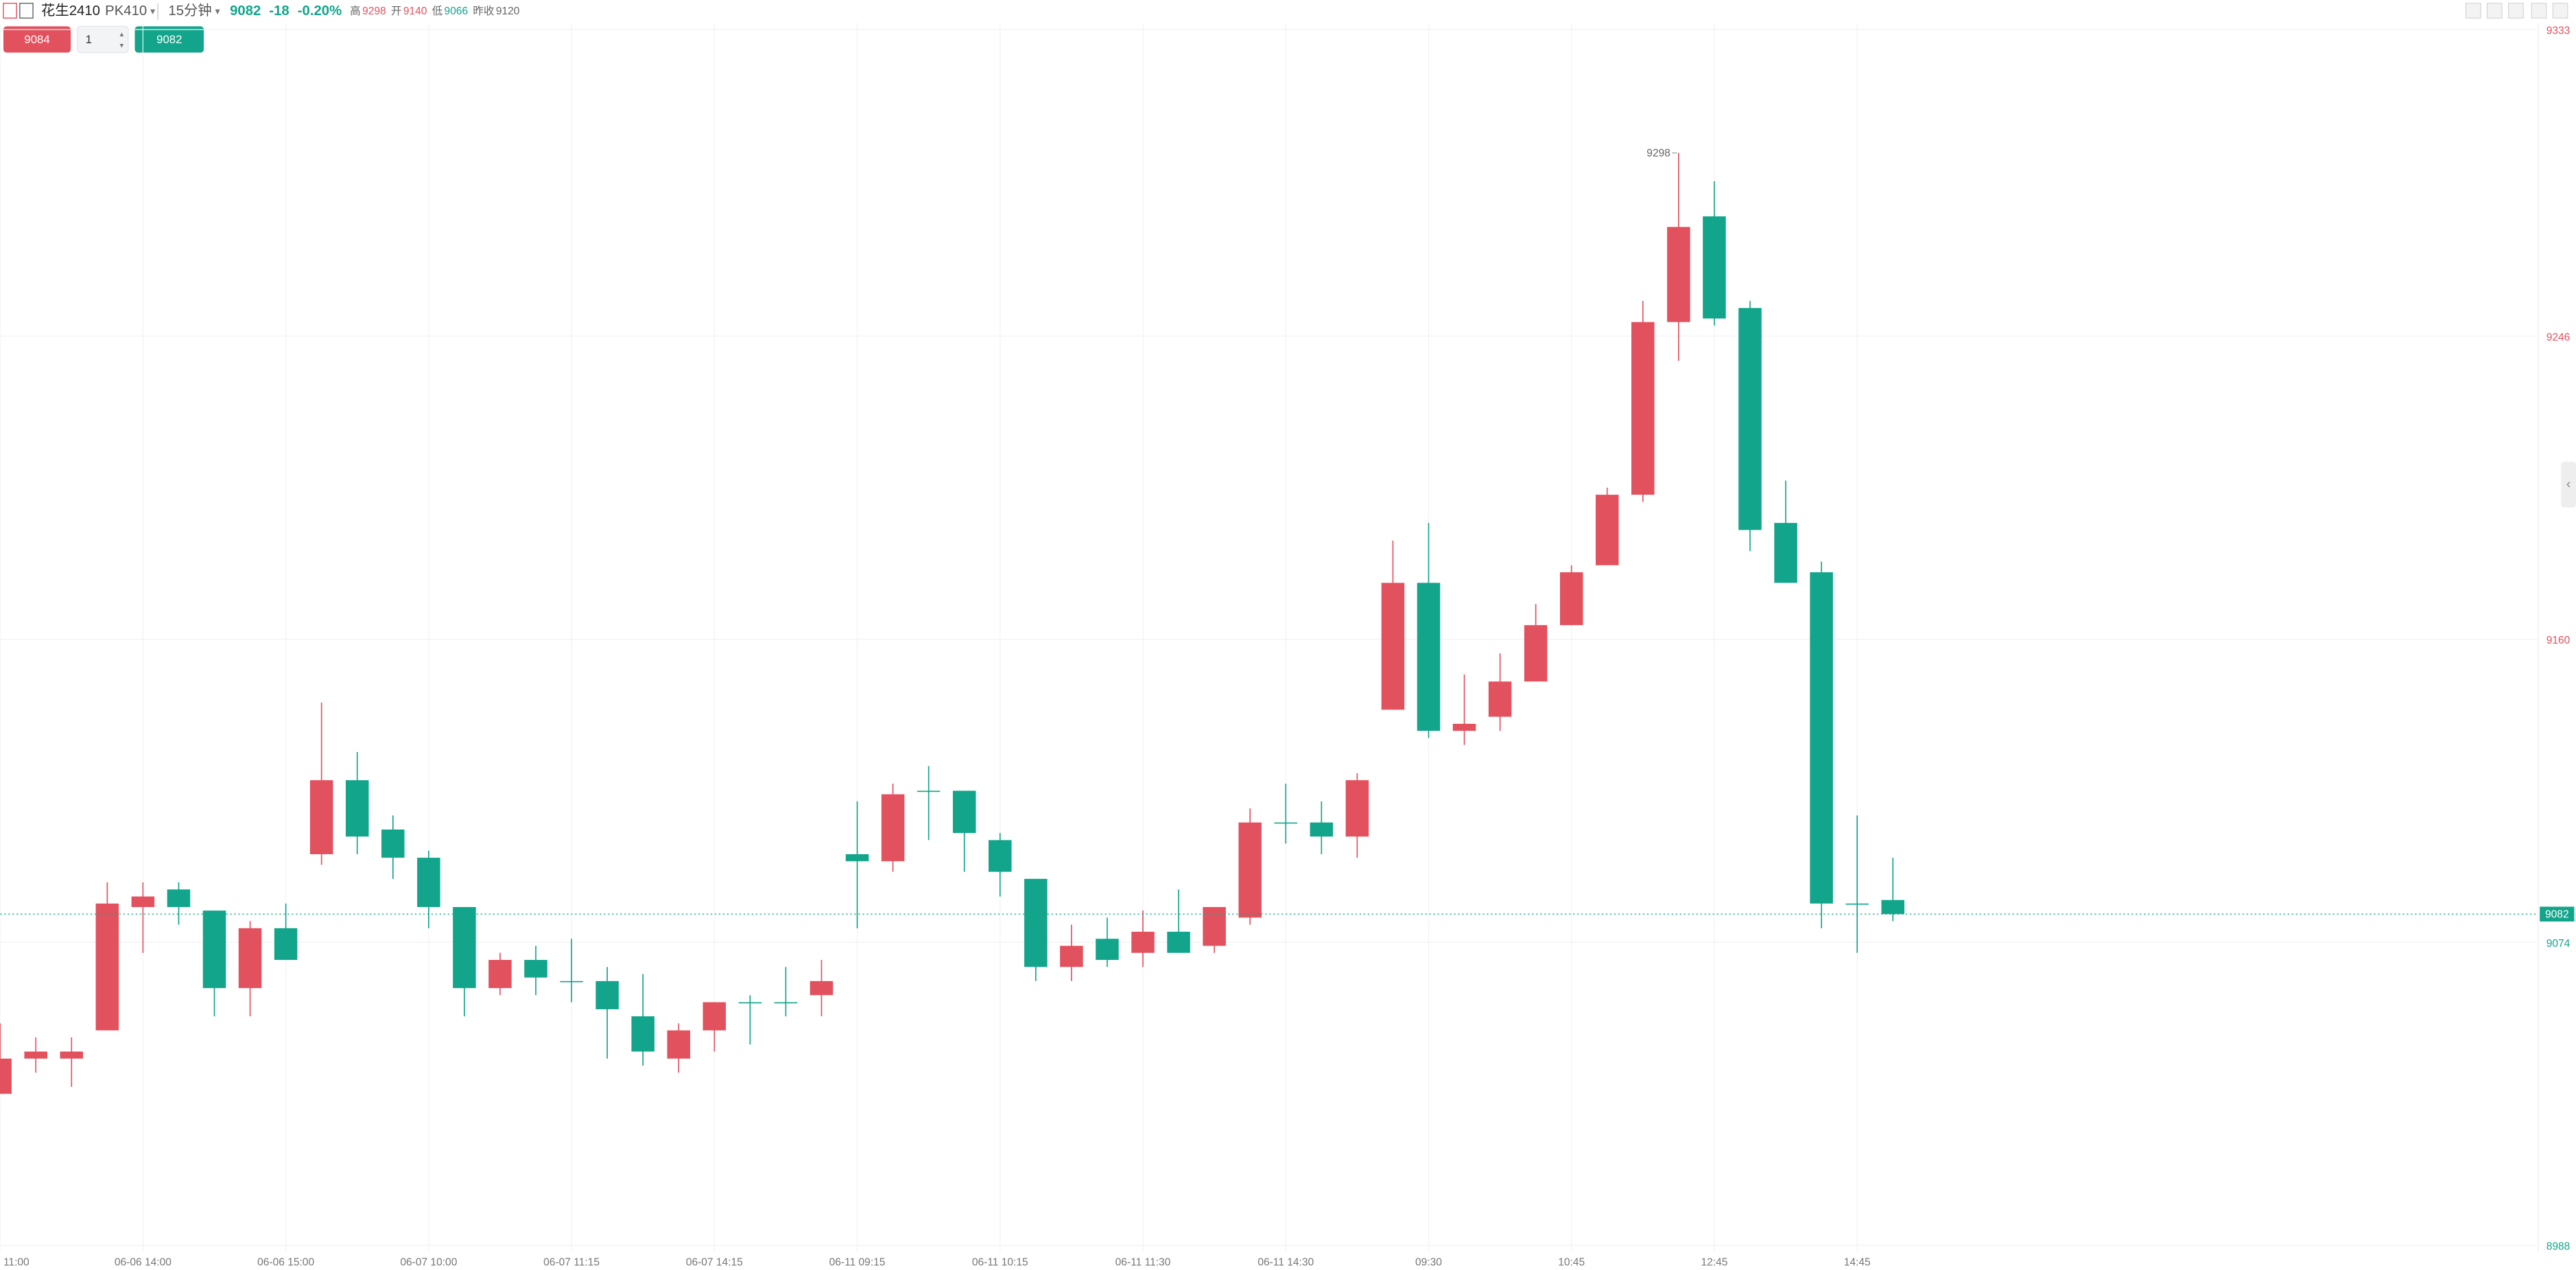 The width and height of the screenshot is (2576, 1270). What do you see at coordinates (2559, 640) in the screenshot?
I see `y-tick-label: 9160` at bounding box center [2559, 640].